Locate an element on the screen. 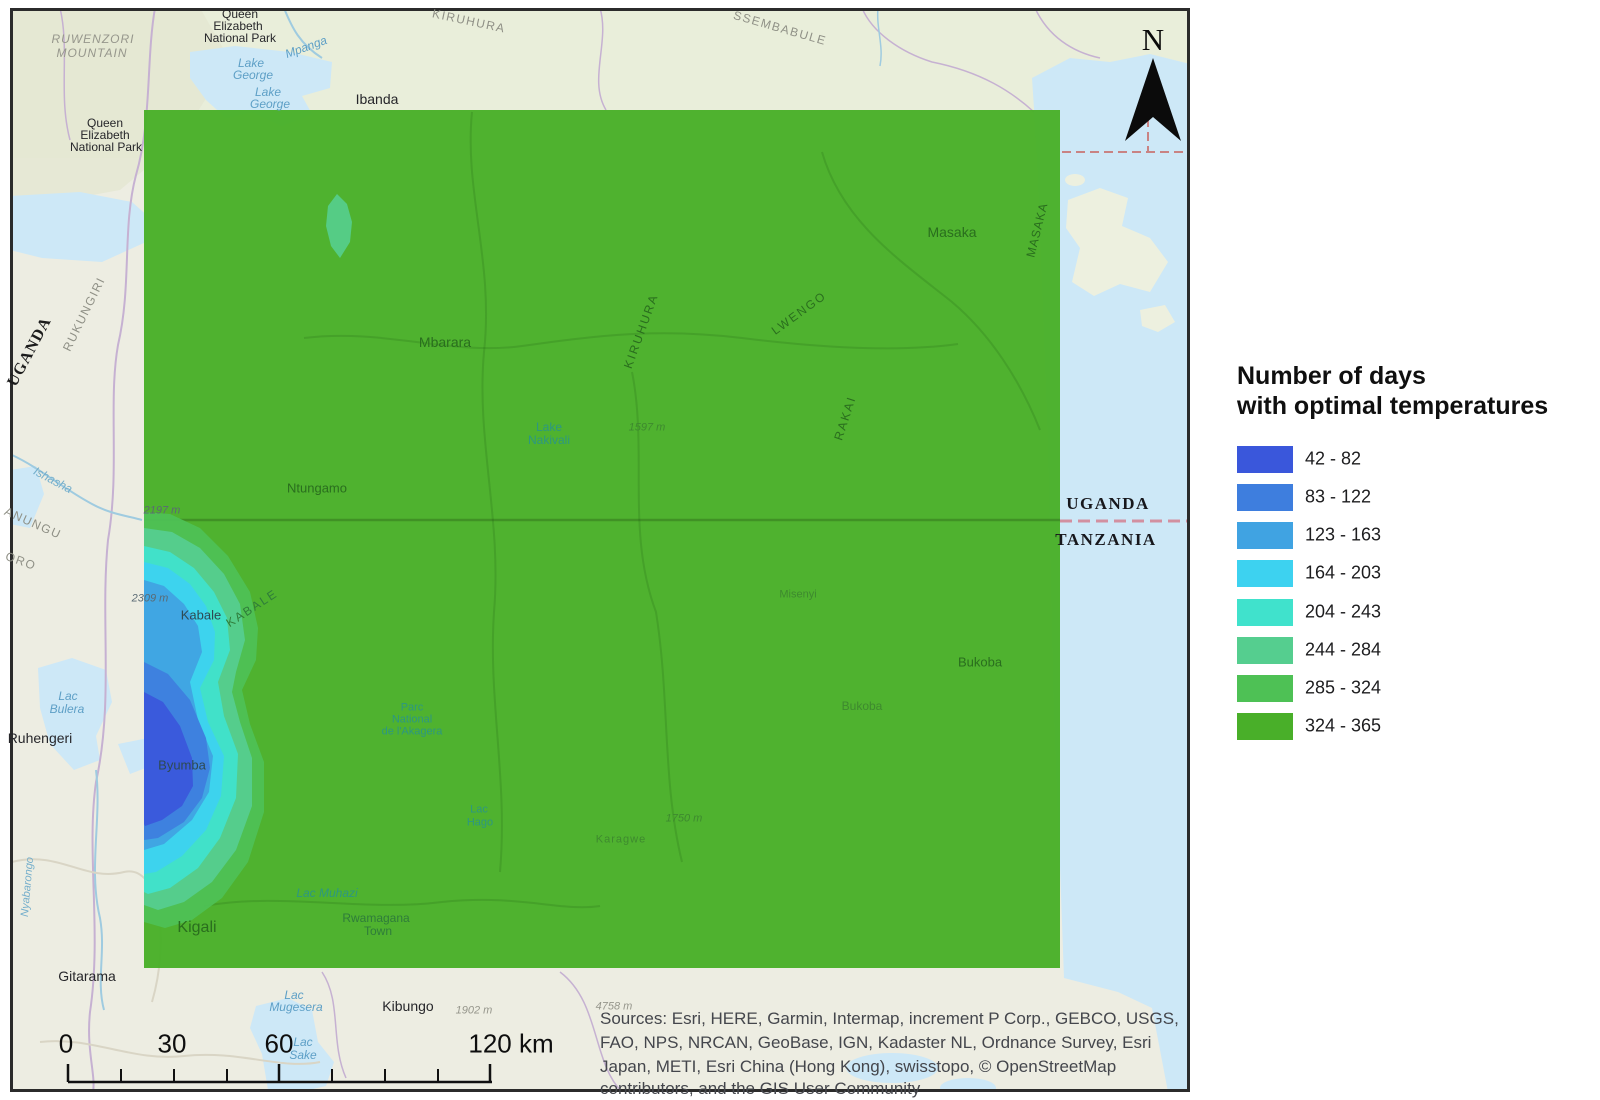  small-teal-patch is located at coordinates (339, 226).